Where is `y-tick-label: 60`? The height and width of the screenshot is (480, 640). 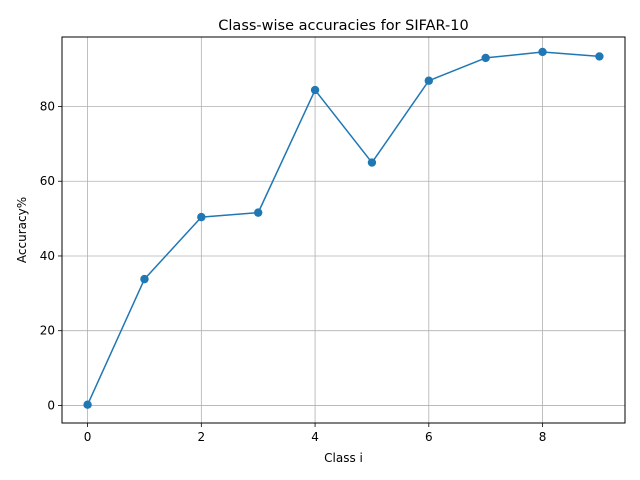
y-tick-label: 60 is located at coordinates (47, 181).